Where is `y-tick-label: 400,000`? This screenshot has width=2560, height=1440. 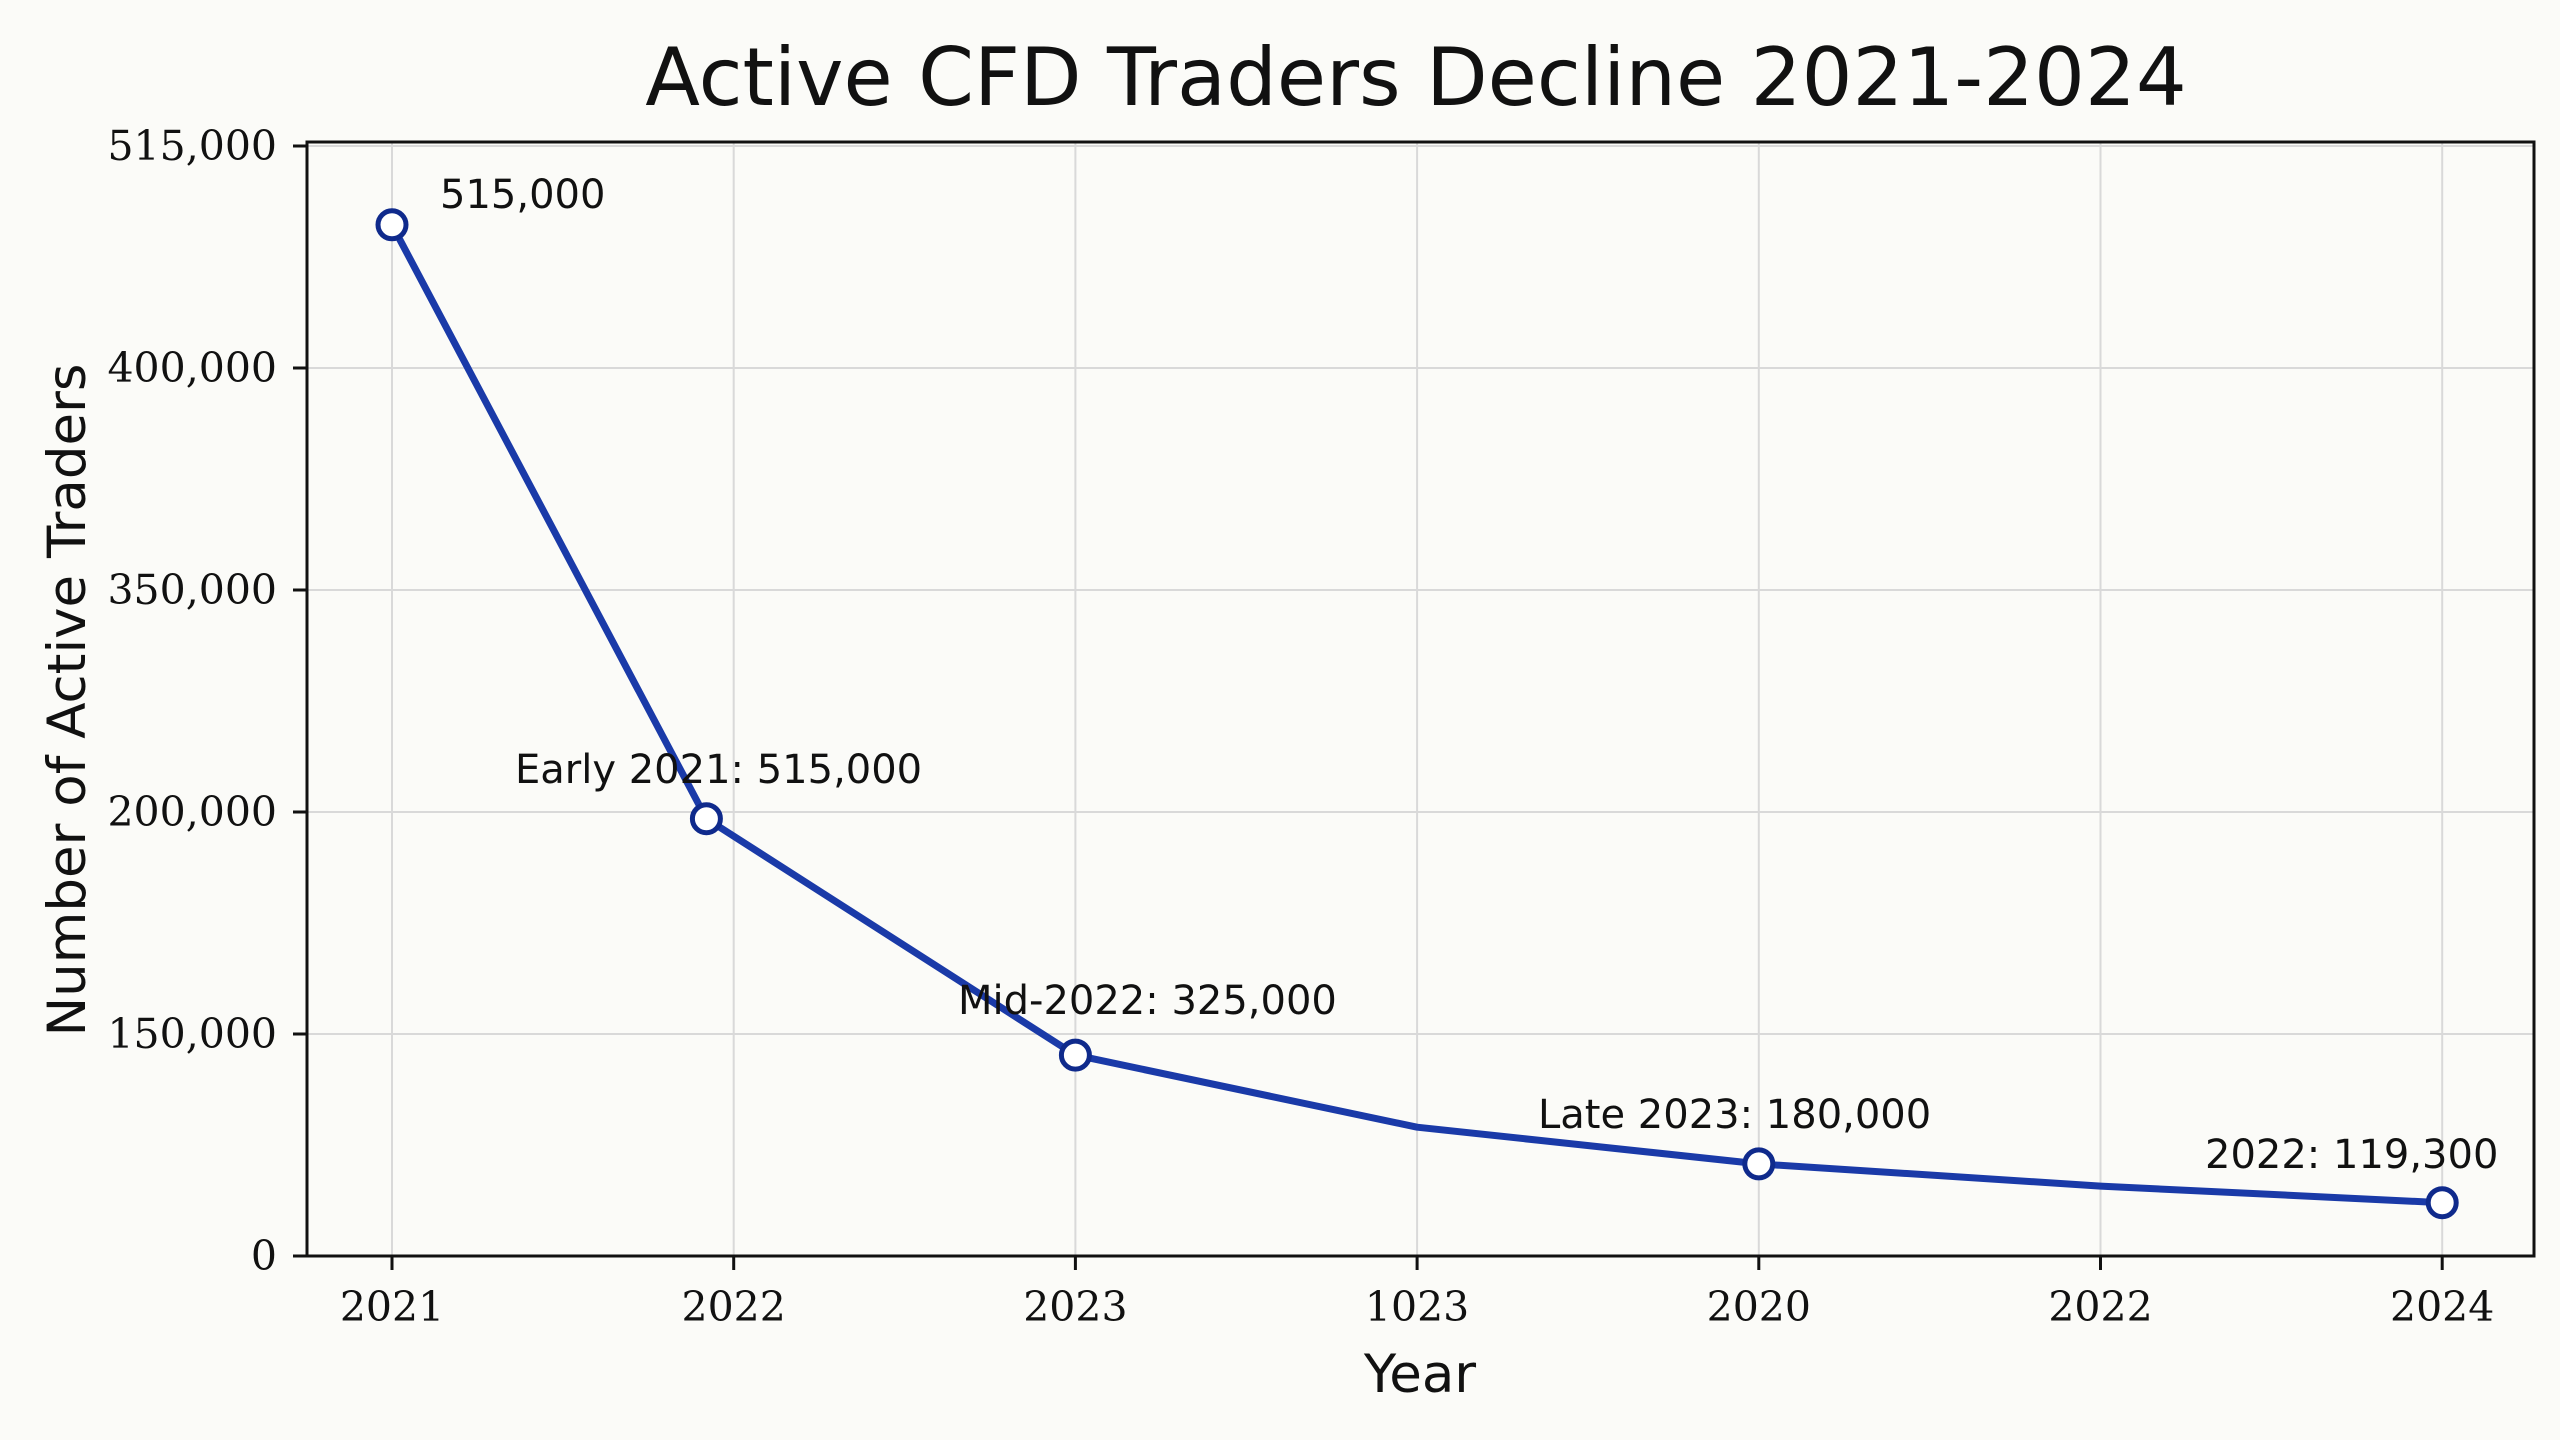 y-tick-label: 400,000 is located at coordinates (192, 368).